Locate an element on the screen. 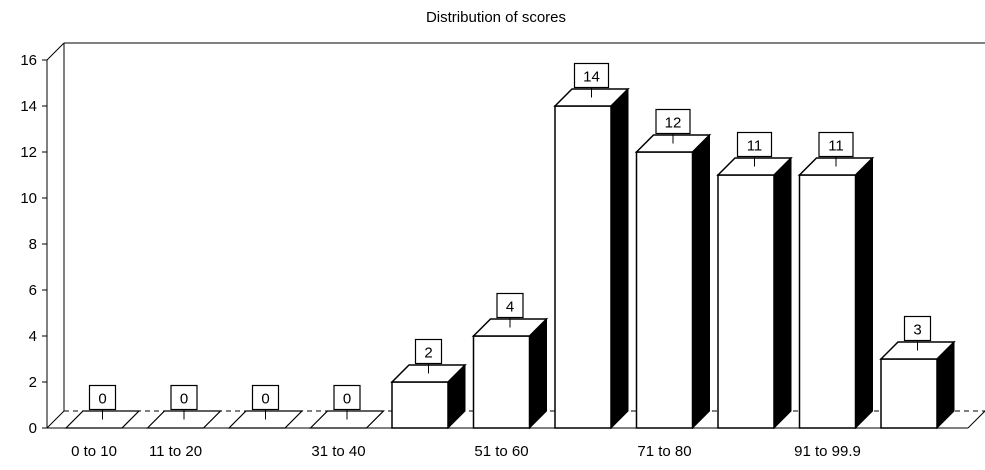 This screenshot has width=985, height=470. y-tick-label: 8 is located at coordinates (33, 244).